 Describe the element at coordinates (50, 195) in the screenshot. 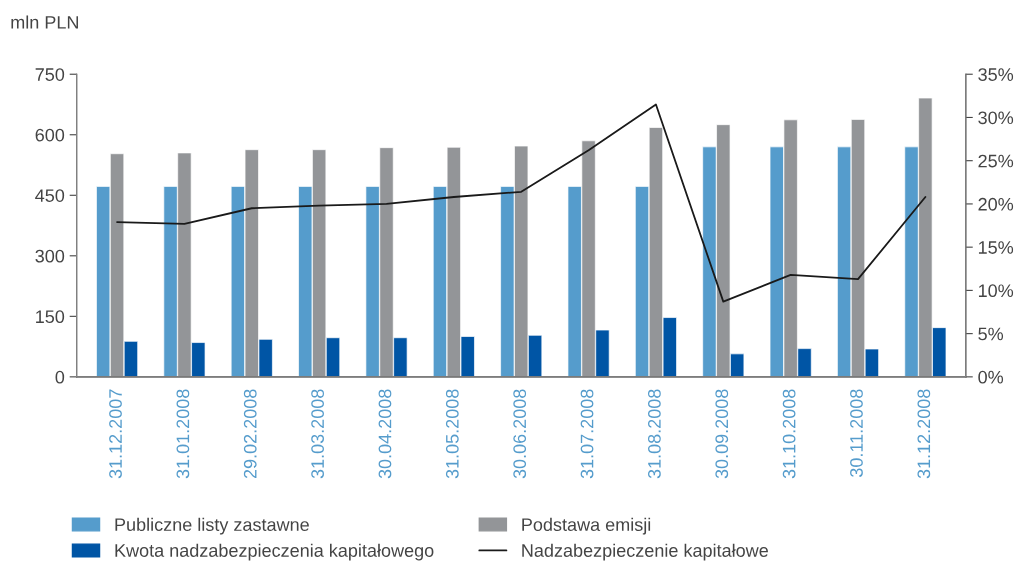

I see `y-tick-label: 450` at that location.